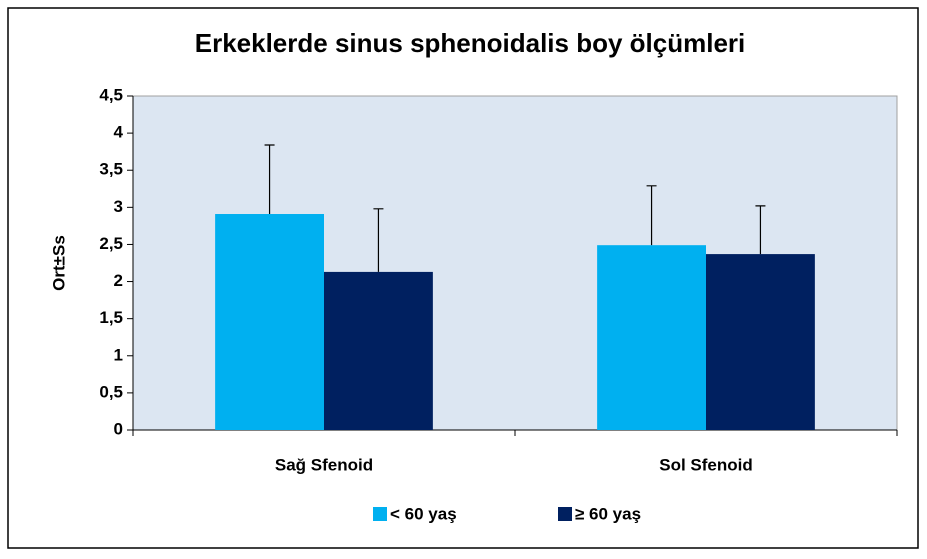 The height and width of the screenshot is (559, 927). What do you see at coordinates (423, 513) in the screenshot?
I see `legend-label: < 60 yaş` at bounding box center [423, 513].